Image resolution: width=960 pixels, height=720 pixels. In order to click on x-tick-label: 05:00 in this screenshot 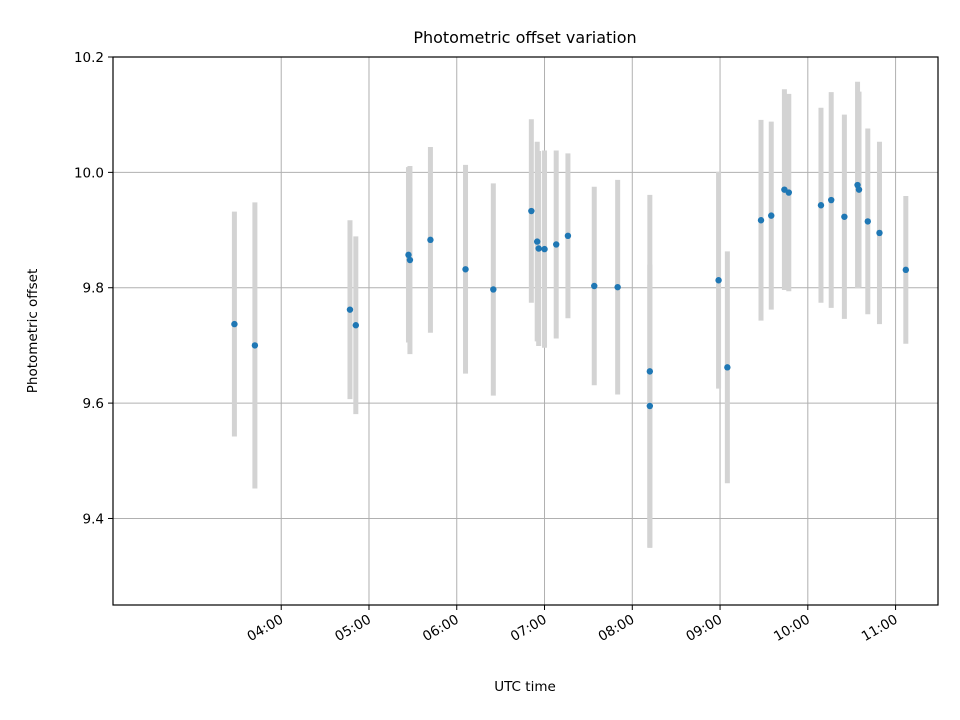, I will do `click(353, 628)`.